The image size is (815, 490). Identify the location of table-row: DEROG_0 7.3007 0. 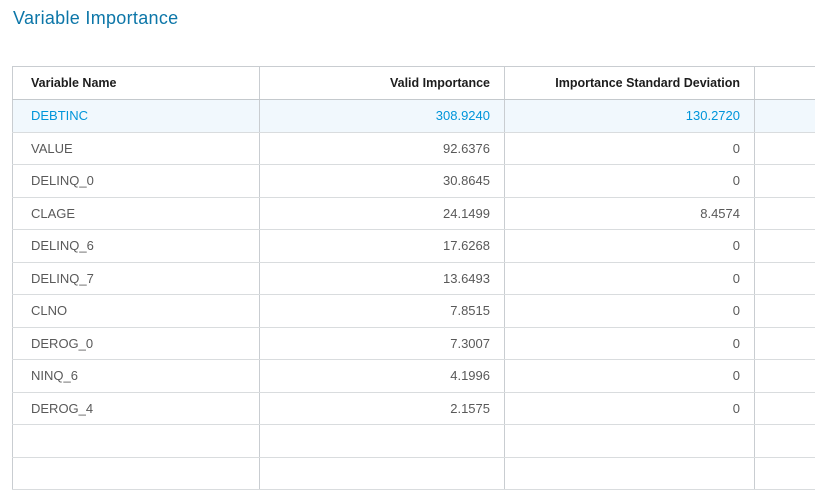
(414, 343).